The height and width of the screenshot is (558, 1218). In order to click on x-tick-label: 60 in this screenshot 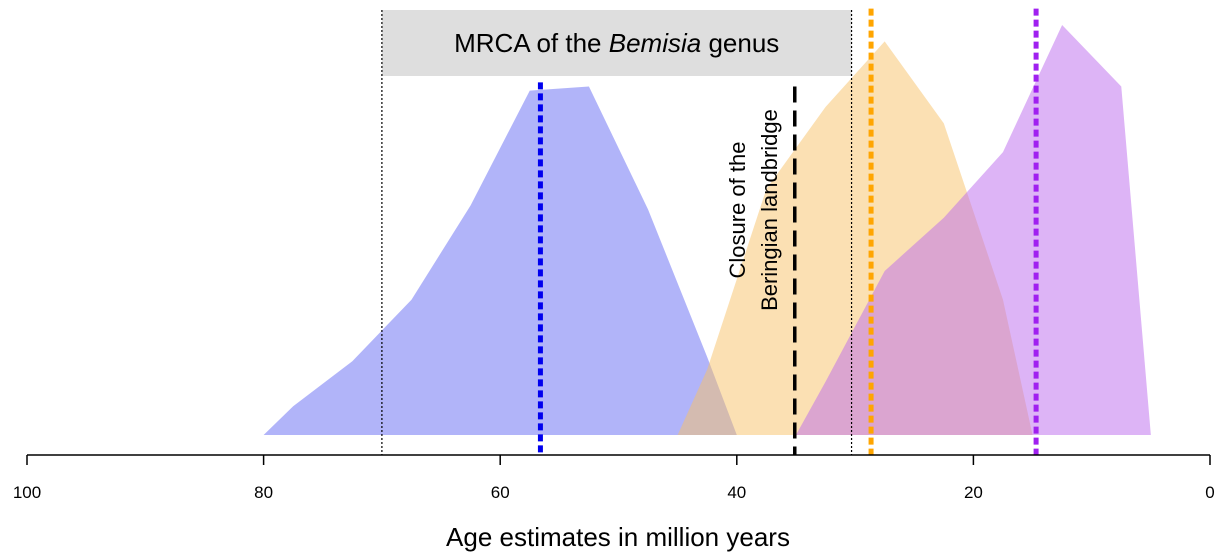, I will do `click(500, 492)`.